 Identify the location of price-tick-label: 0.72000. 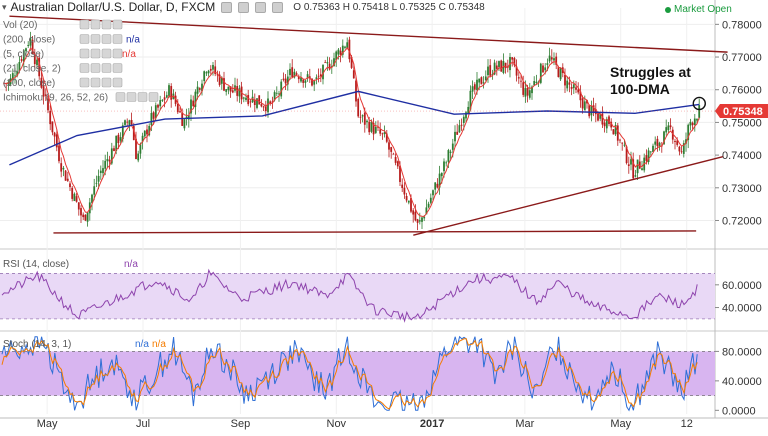
(742, 221).